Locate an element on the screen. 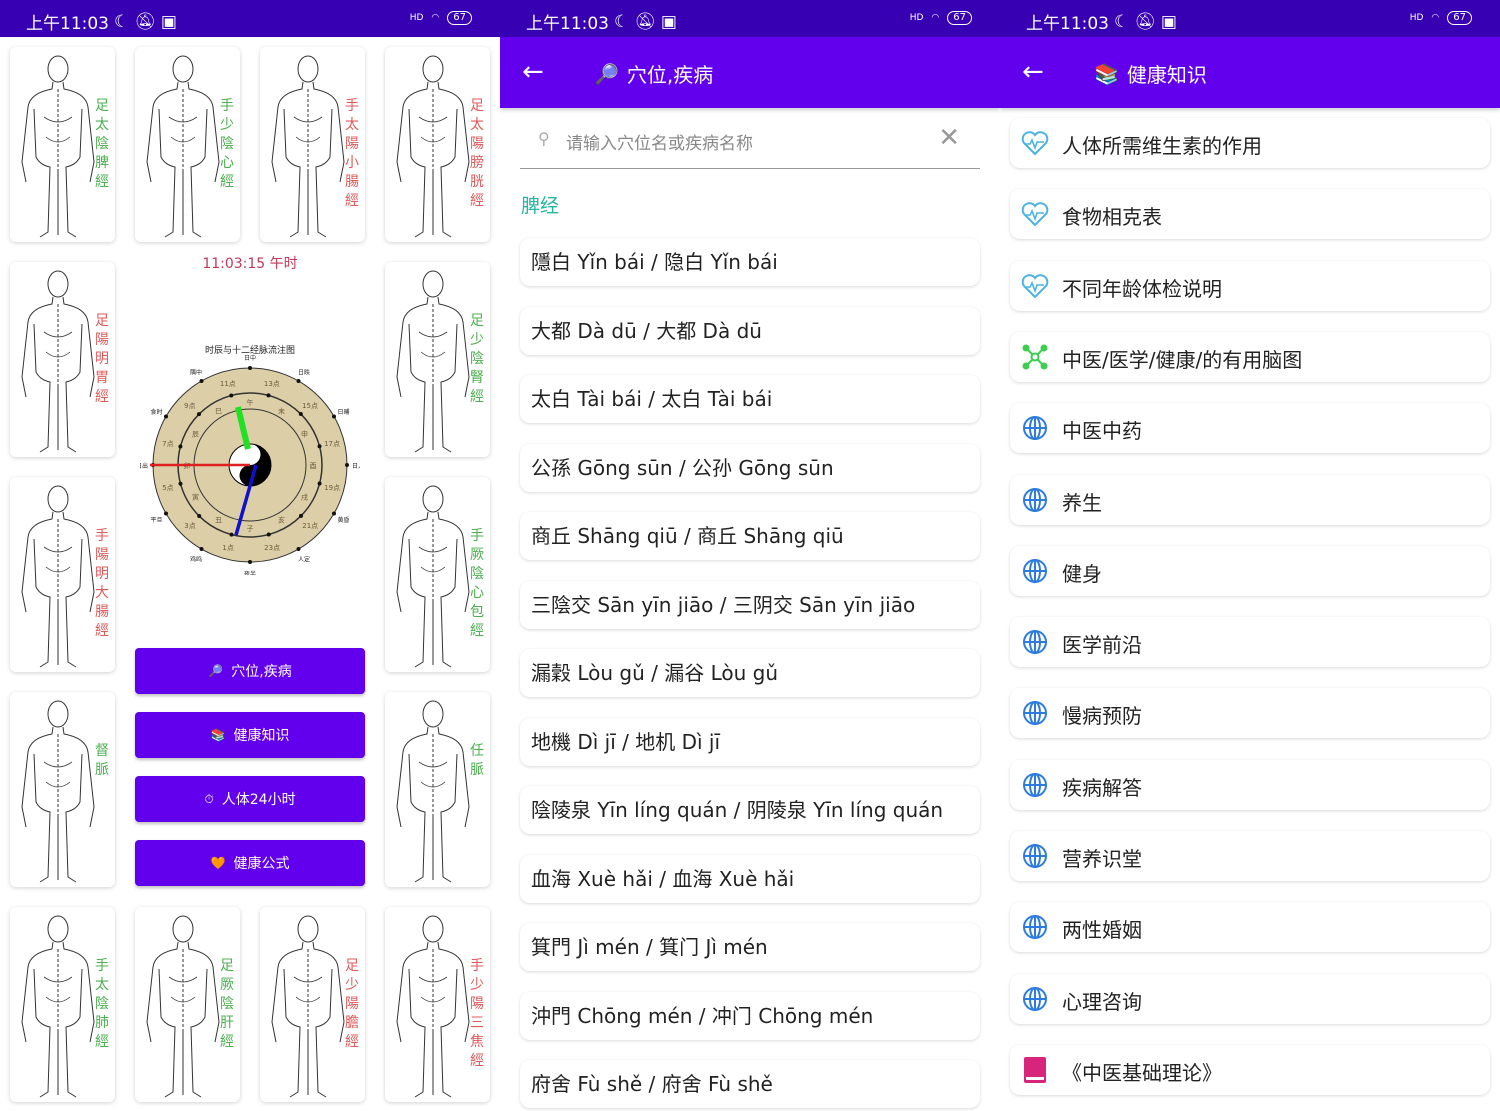 Image resolution: width=1500 pixels, height=1111 pixels. acupoint-list-item: 商丘 Shāng qiū / 商丘 Shāng qiū is located at coordinates (750, 536).